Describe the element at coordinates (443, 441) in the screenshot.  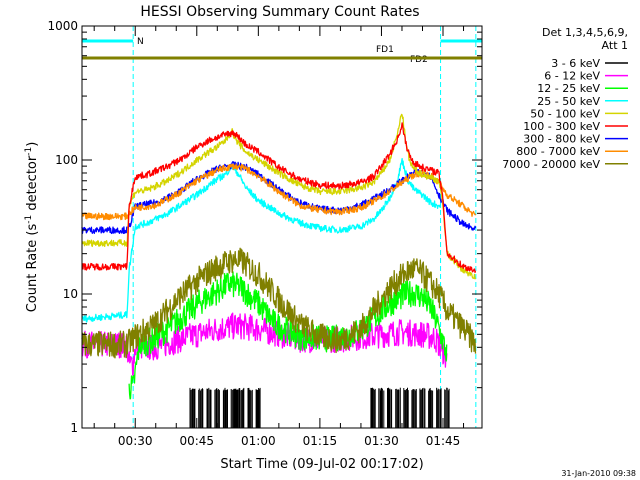
I see `x-tick-label-0145: 01:45` at that location.